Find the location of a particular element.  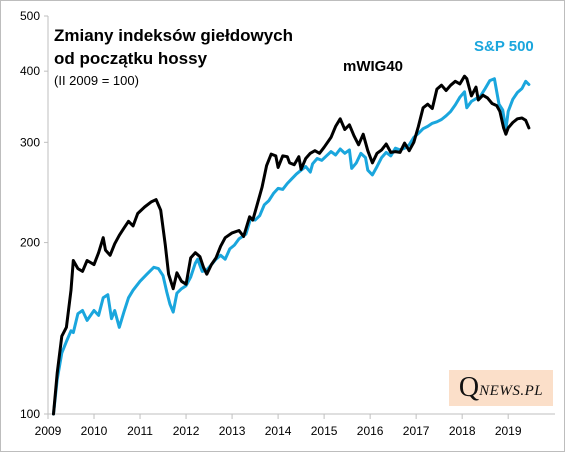

x-tick-label: 2011 is located at coordinates (140, 431).